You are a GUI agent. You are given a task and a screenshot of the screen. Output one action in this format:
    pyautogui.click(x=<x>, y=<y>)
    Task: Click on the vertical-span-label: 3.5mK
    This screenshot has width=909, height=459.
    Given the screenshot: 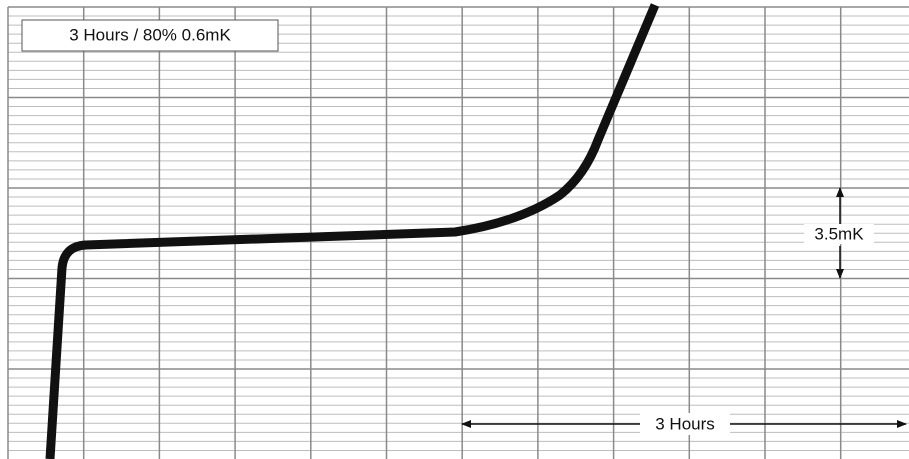 What is the action you would take?
    pyautogui.click(x=839, y=233)
    